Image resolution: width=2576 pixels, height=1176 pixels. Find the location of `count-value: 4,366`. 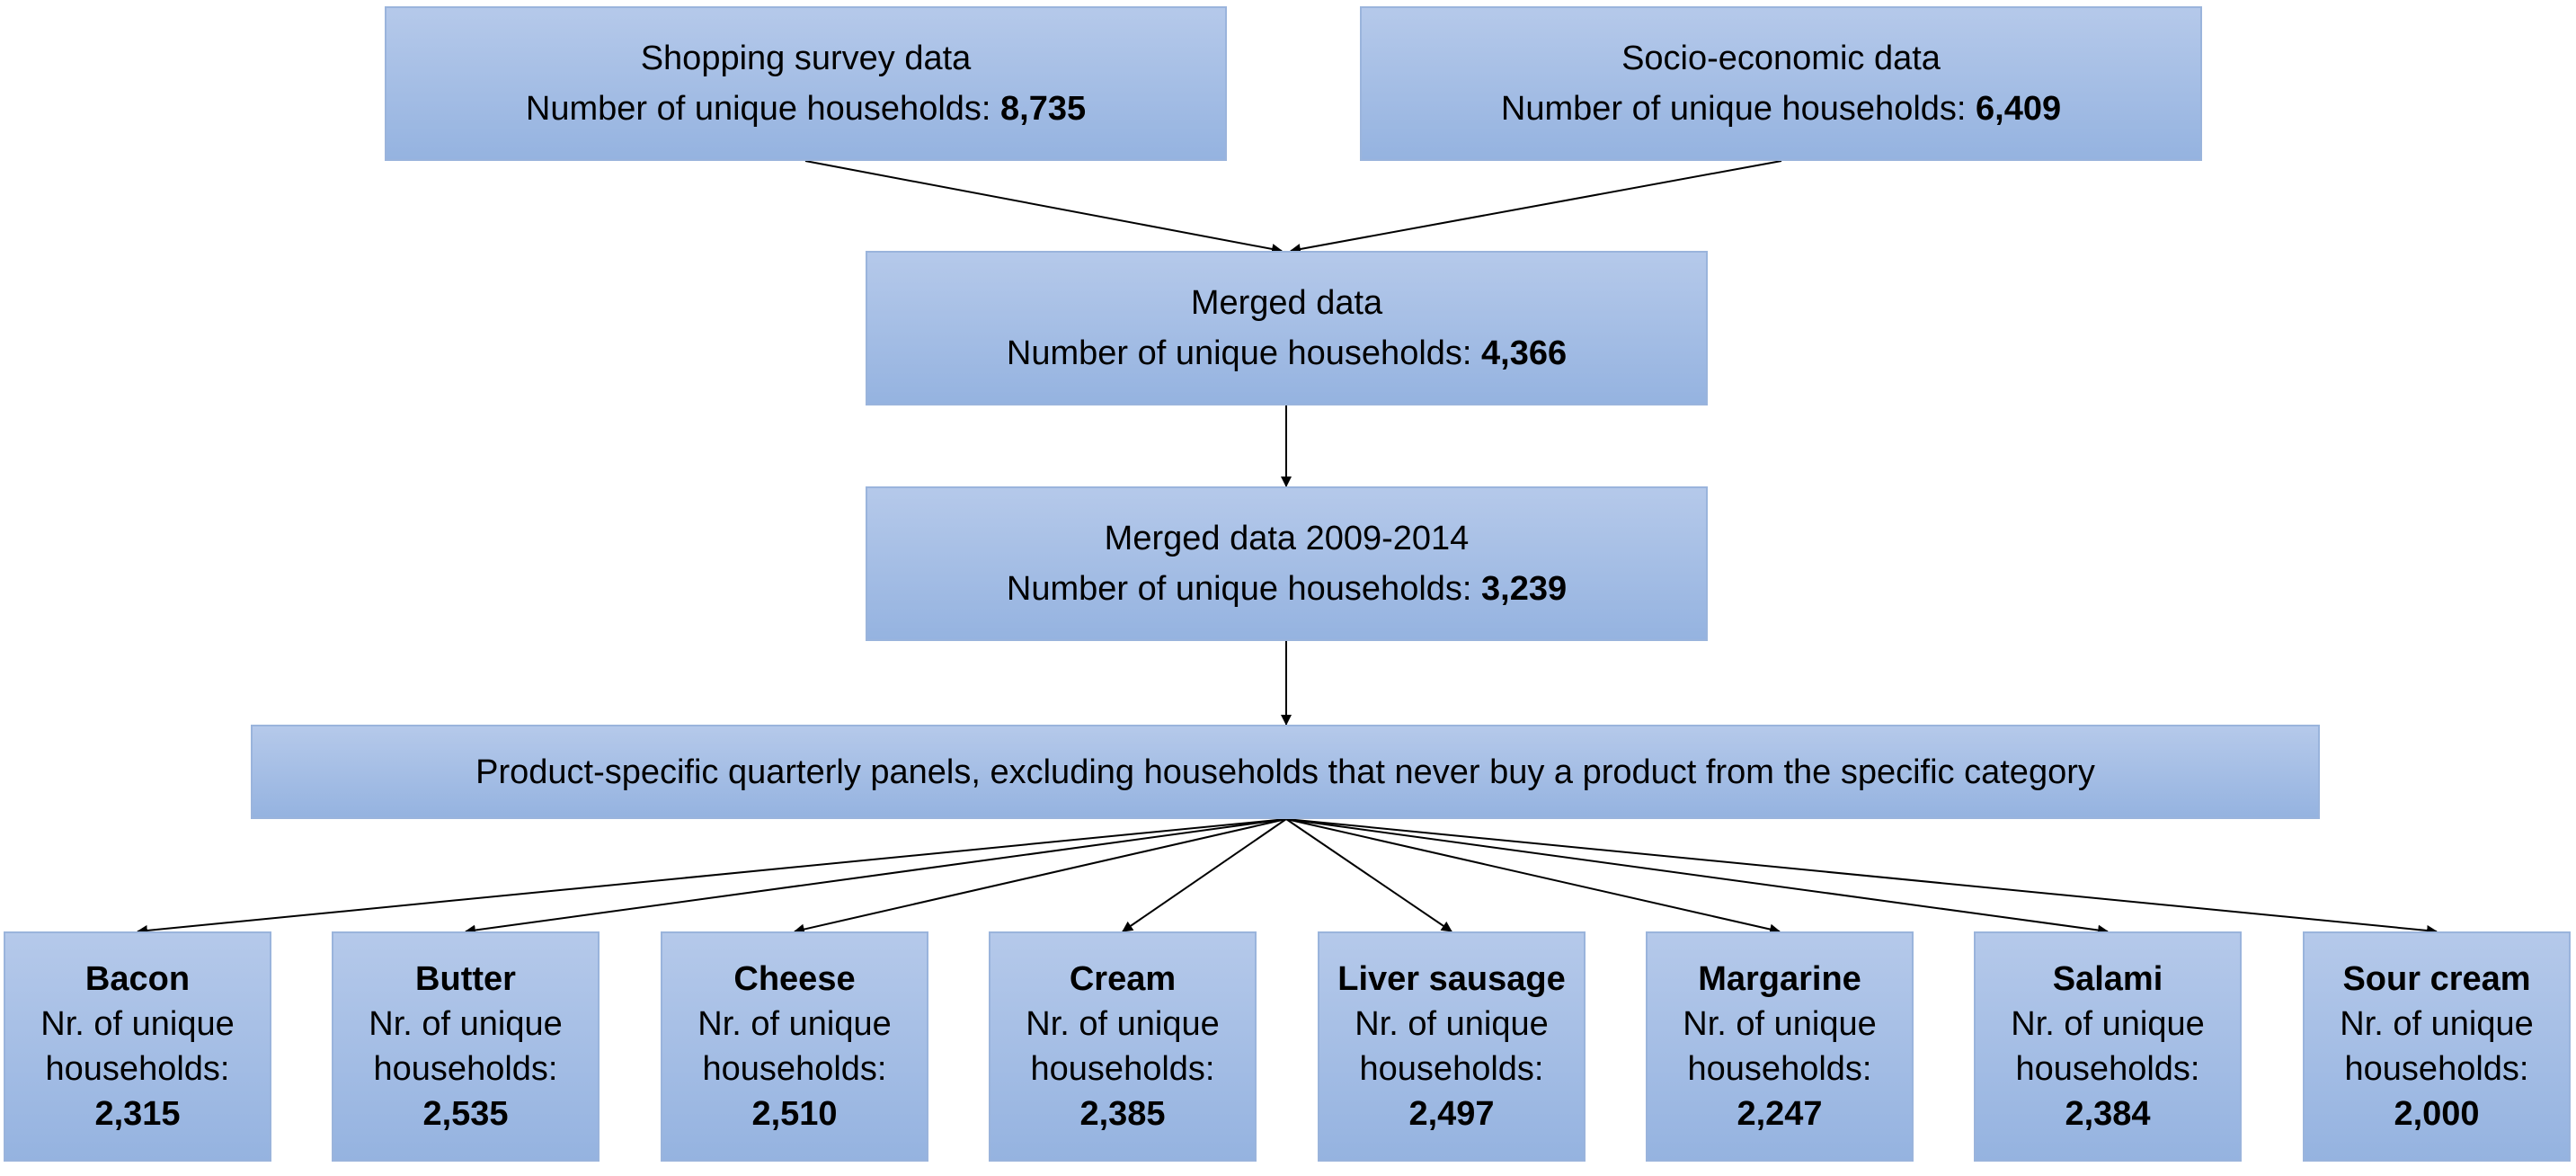

count-value: 4,366 is located at coordinates (1524, 353).